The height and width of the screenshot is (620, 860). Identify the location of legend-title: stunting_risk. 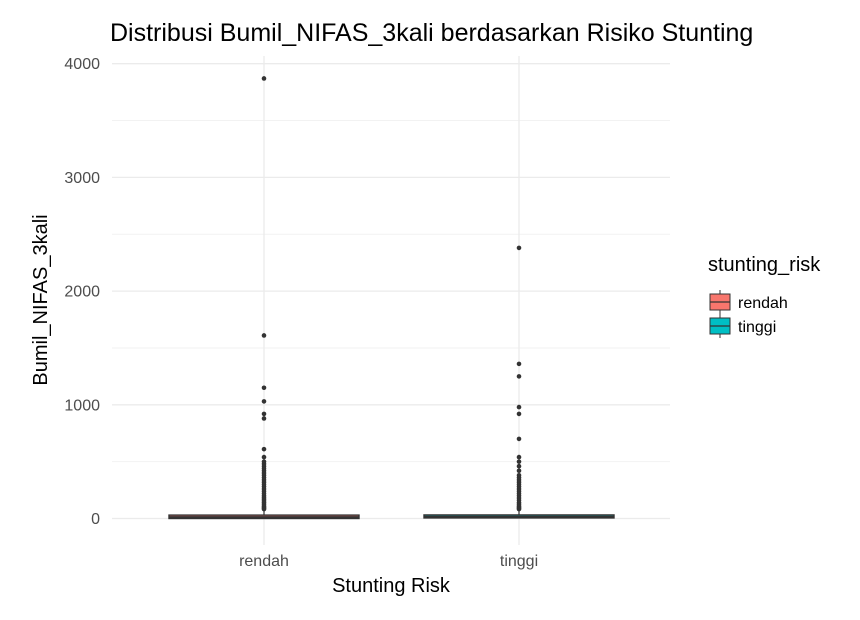
(764, 265).